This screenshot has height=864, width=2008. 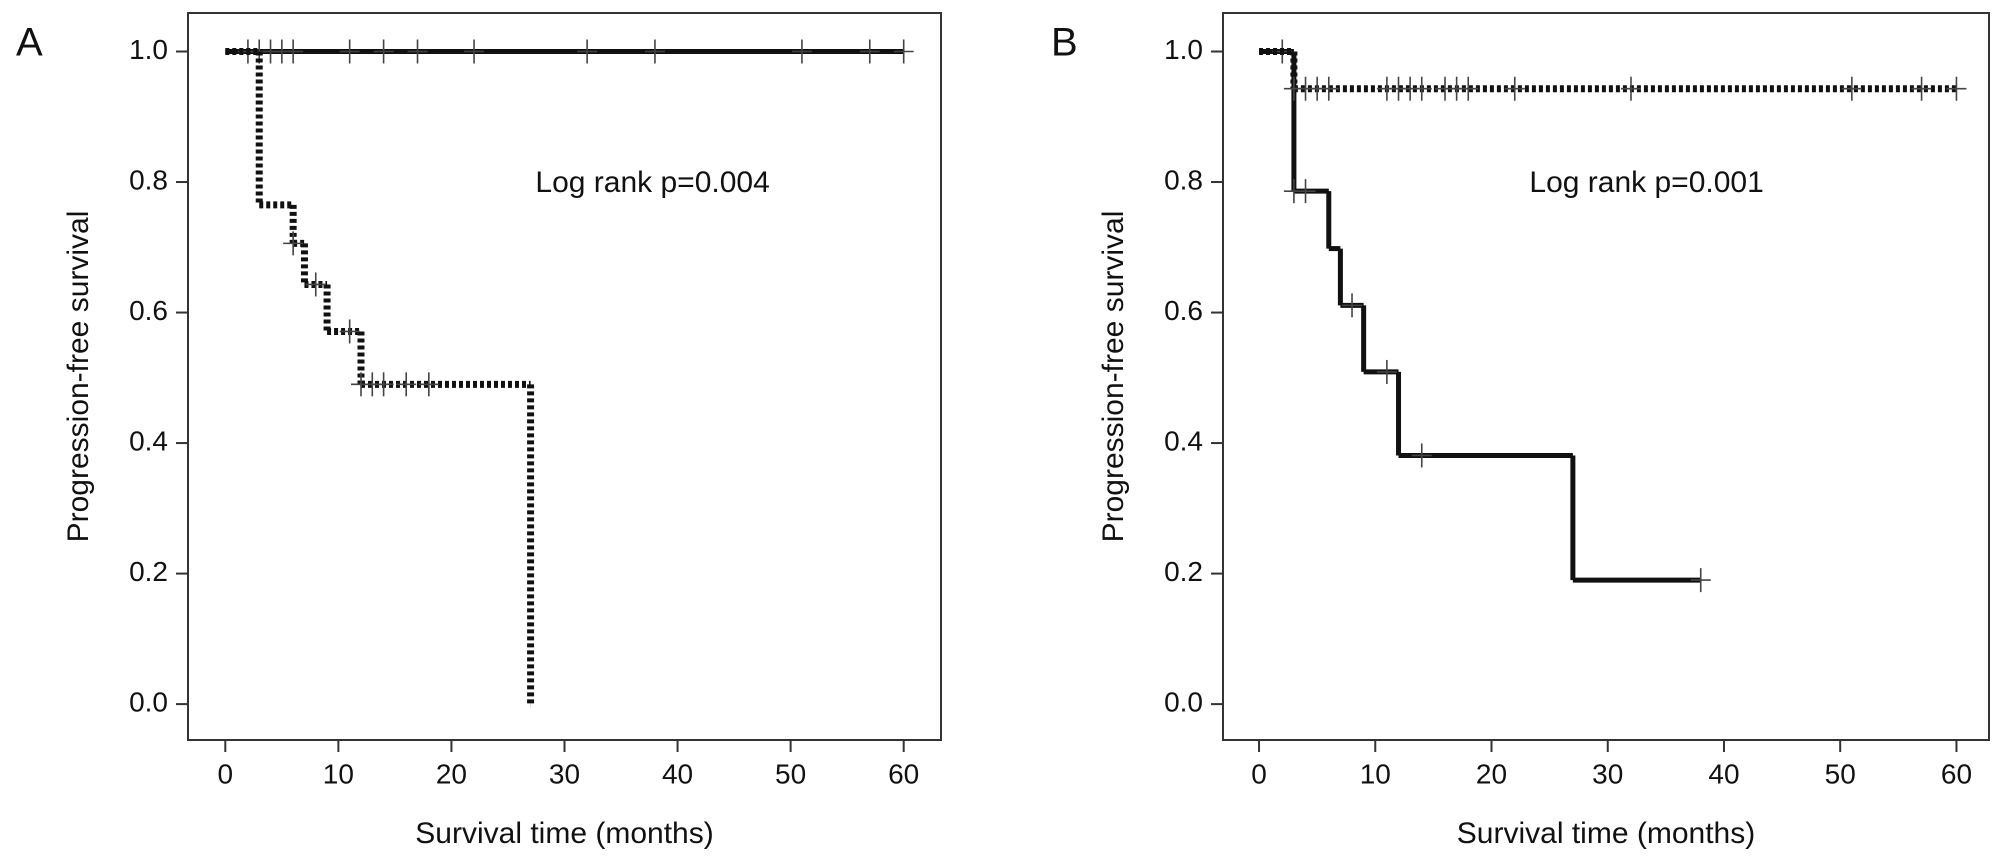 I want to click on panel-label: A, so click(x=29, y=43).